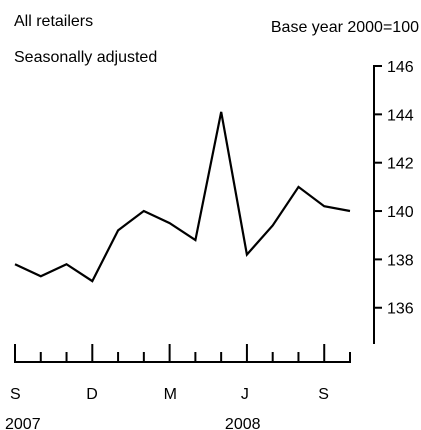 Image resolution: width=421 pixels, height=430 pixels. What do you see at coordinates (243, 423) in the screenshot?
I see `x-year-label: 2008` at bounding box center [243, 423].